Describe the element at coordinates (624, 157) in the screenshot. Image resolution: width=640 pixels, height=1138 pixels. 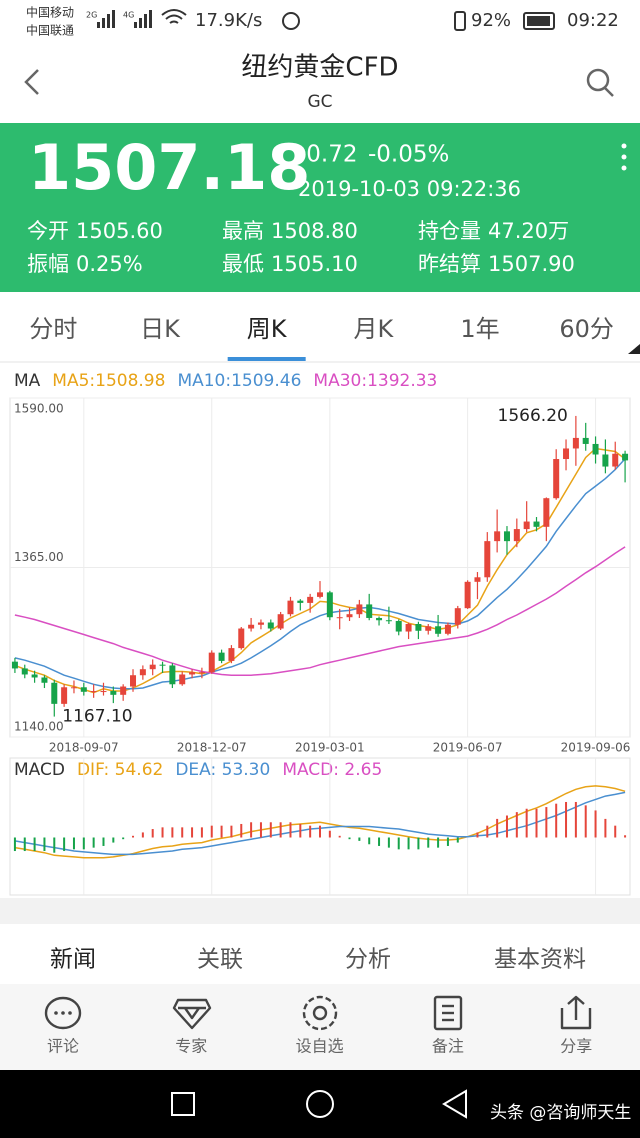
I see `more-button` at that location.